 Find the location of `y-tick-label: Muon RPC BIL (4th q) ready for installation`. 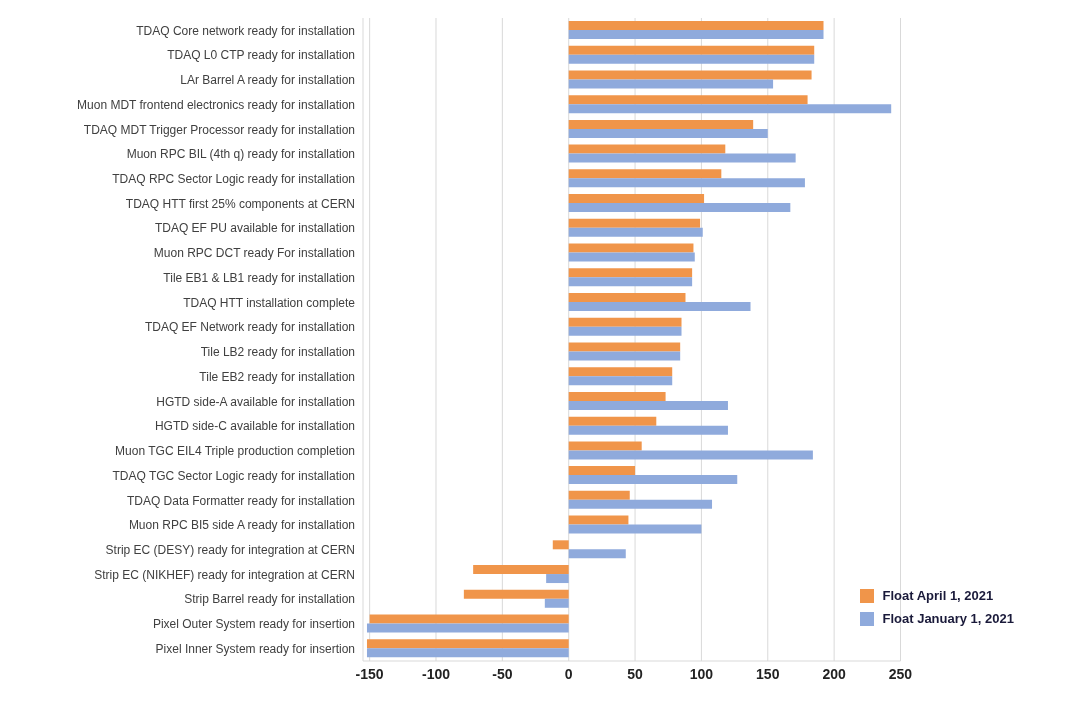

y-tick-label: Muon RPC BIL (4th q) ready for installation is located at coordinates (240, 154).